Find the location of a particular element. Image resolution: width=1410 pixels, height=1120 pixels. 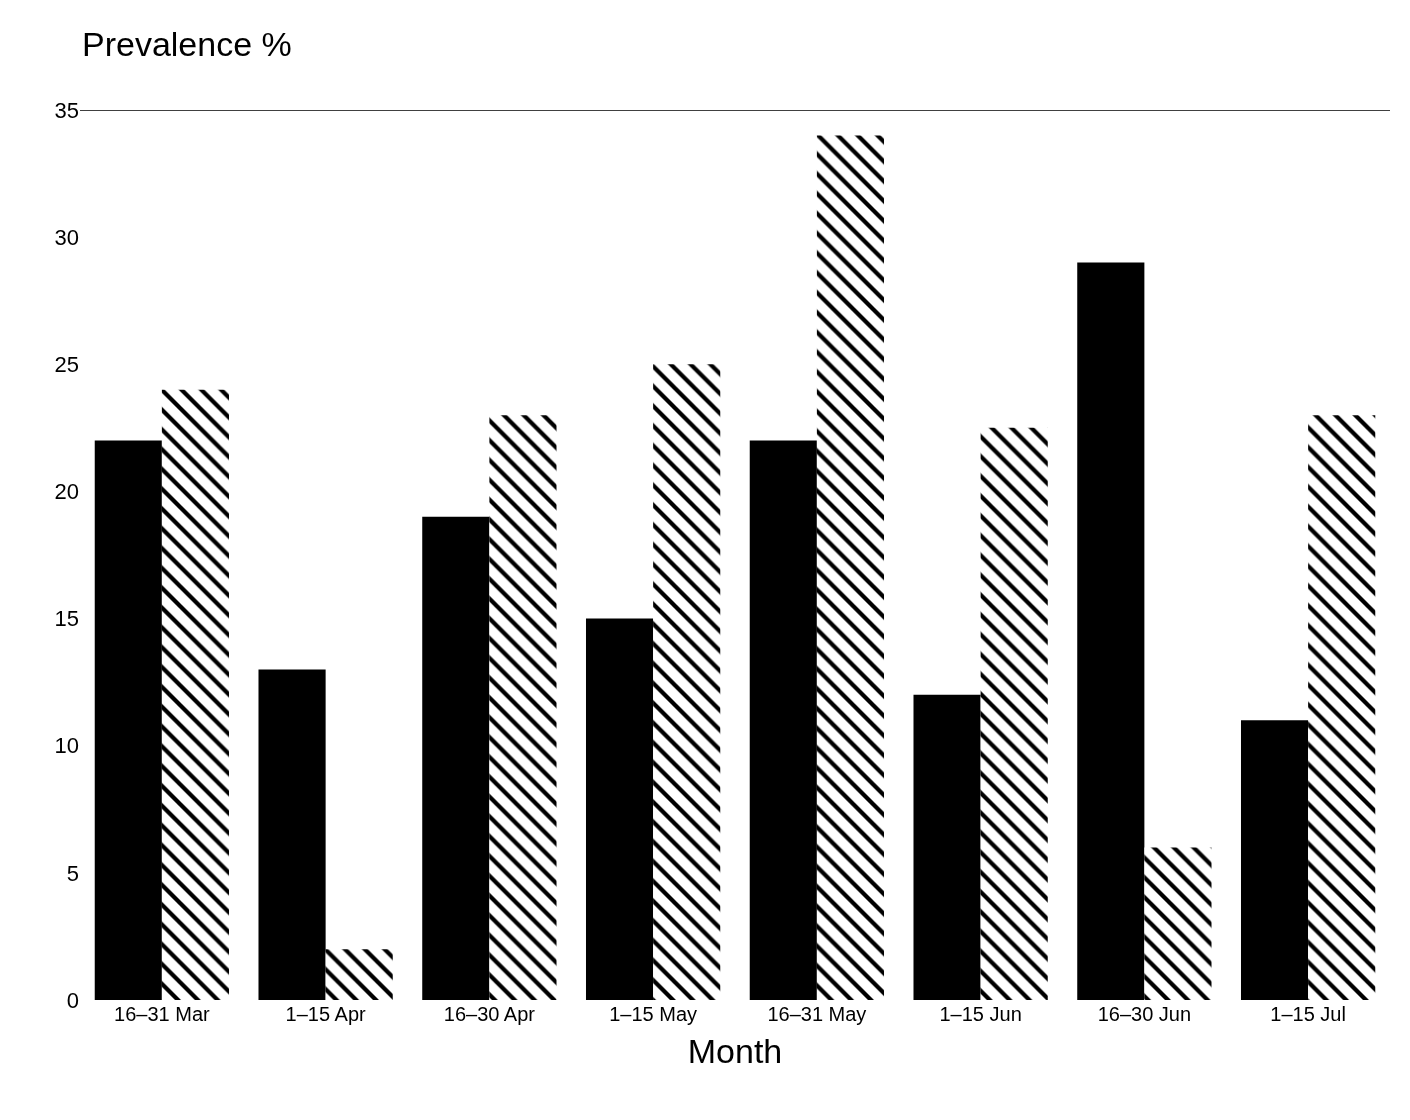

x-tick-label: 16–31 May is located at coordinates (817, 1014).